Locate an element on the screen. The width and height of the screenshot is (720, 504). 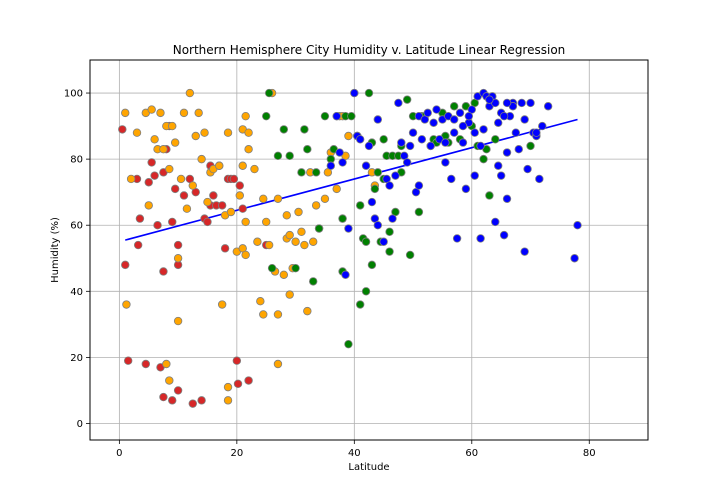
x-tick-label: 80 is located at coordinates (589, 453).